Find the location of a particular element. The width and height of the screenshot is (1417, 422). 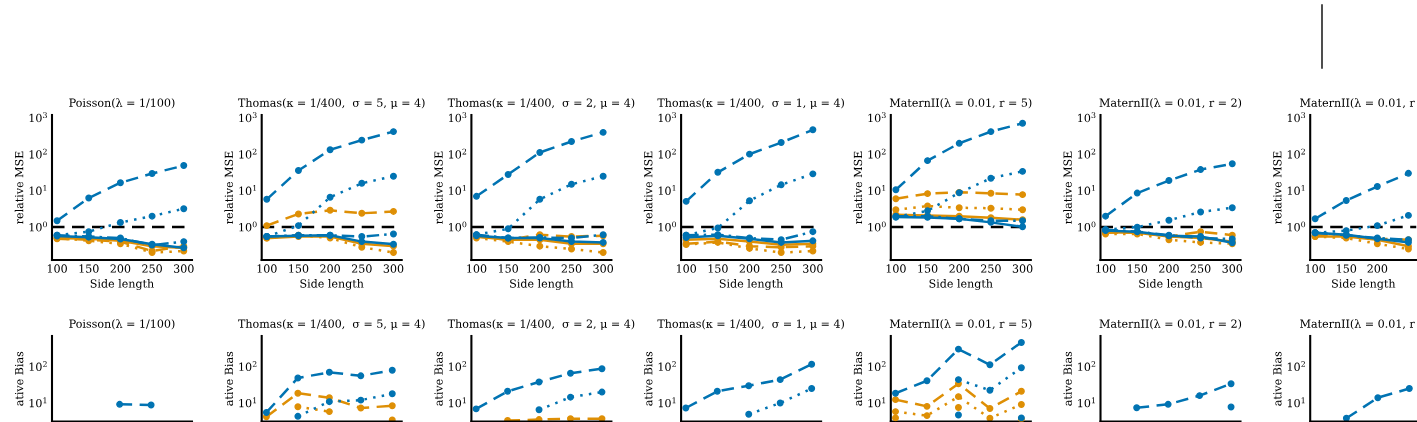

chart-title: Thomas(κ = 1/400, σ = 2, μ = 4) is located at coordinates (541, 103).